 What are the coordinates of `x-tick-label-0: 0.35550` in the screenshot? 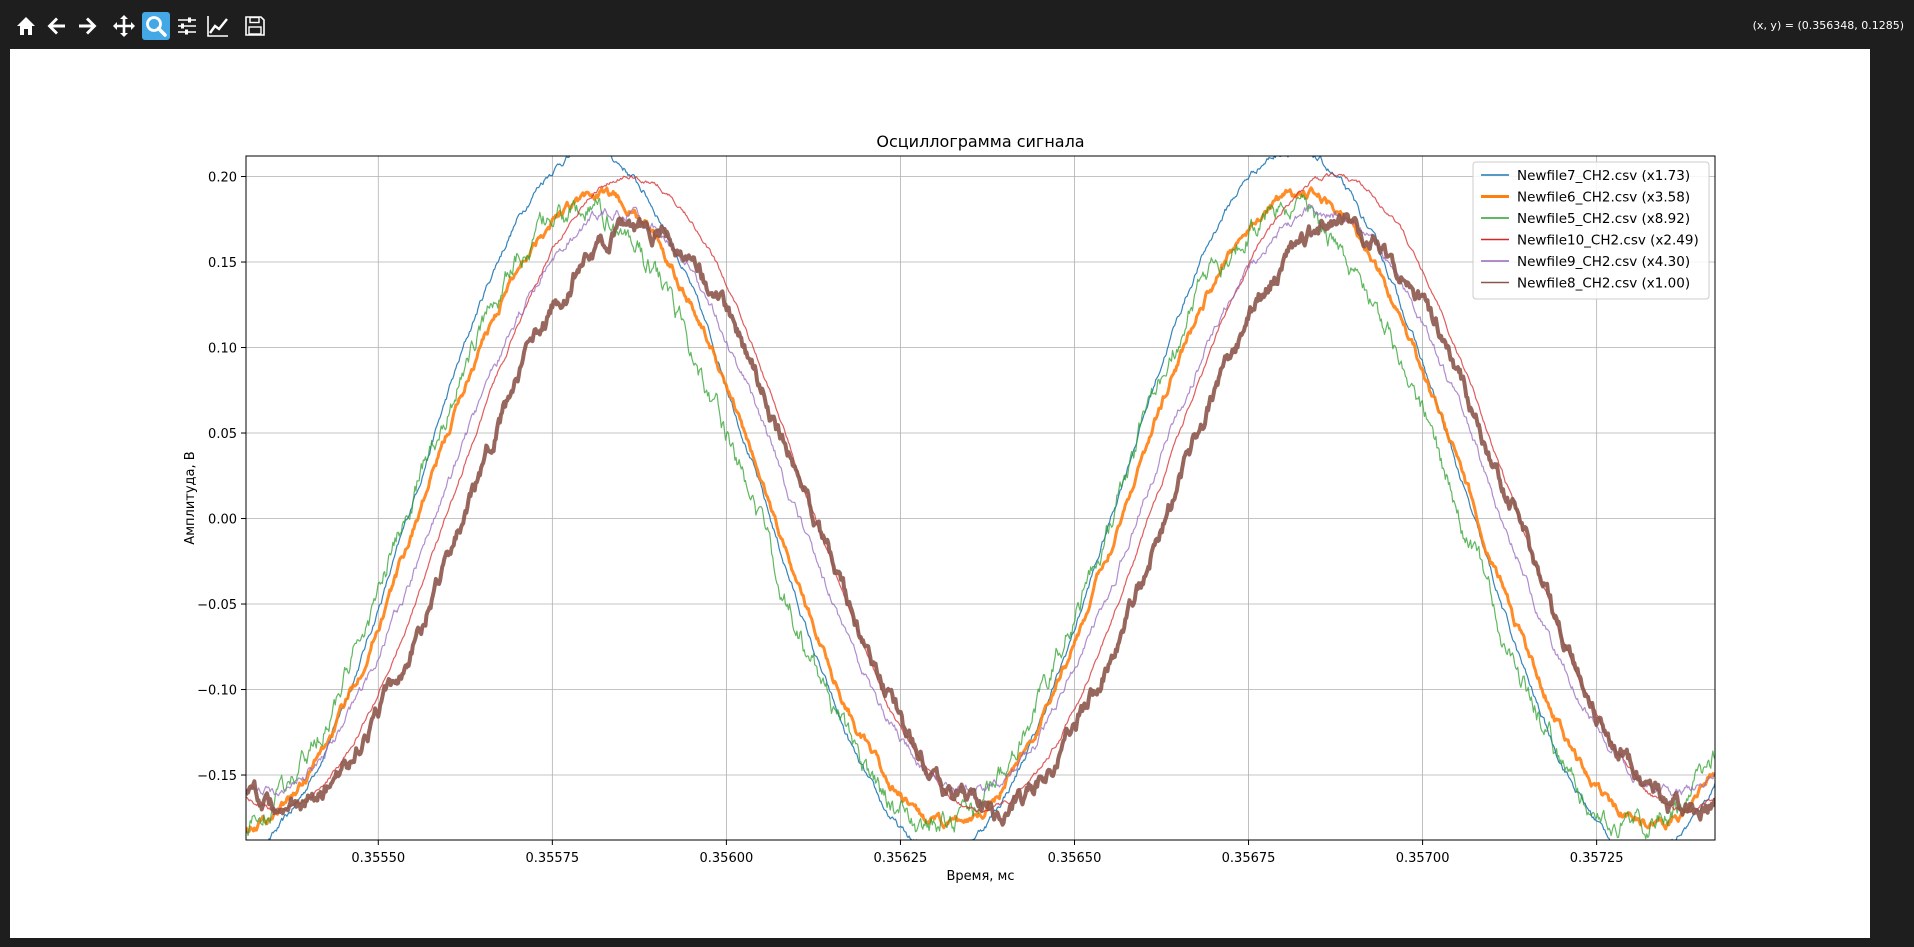 It's located at (378, 858).